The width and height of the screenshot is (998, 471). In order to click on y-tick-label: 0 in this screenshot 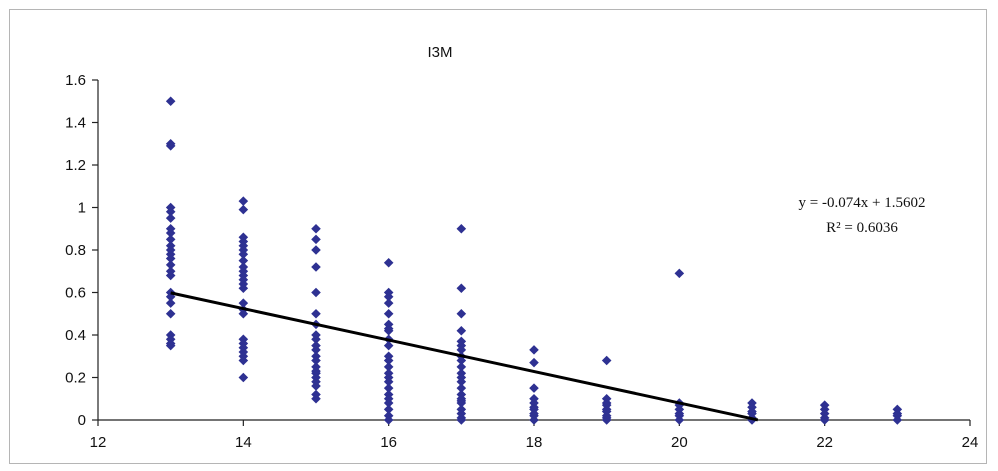, I will do `click(82, 420)`.